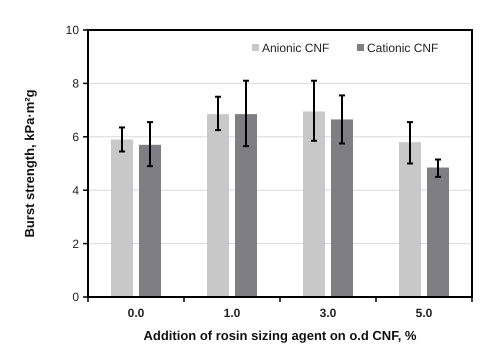 Image resolution: width=485 pixels, height=357 pixels. What do you see at coordinates (136, 313) in the screenshot?
I see `x-tick-label: 0.0` at bounding box center [136, 313].